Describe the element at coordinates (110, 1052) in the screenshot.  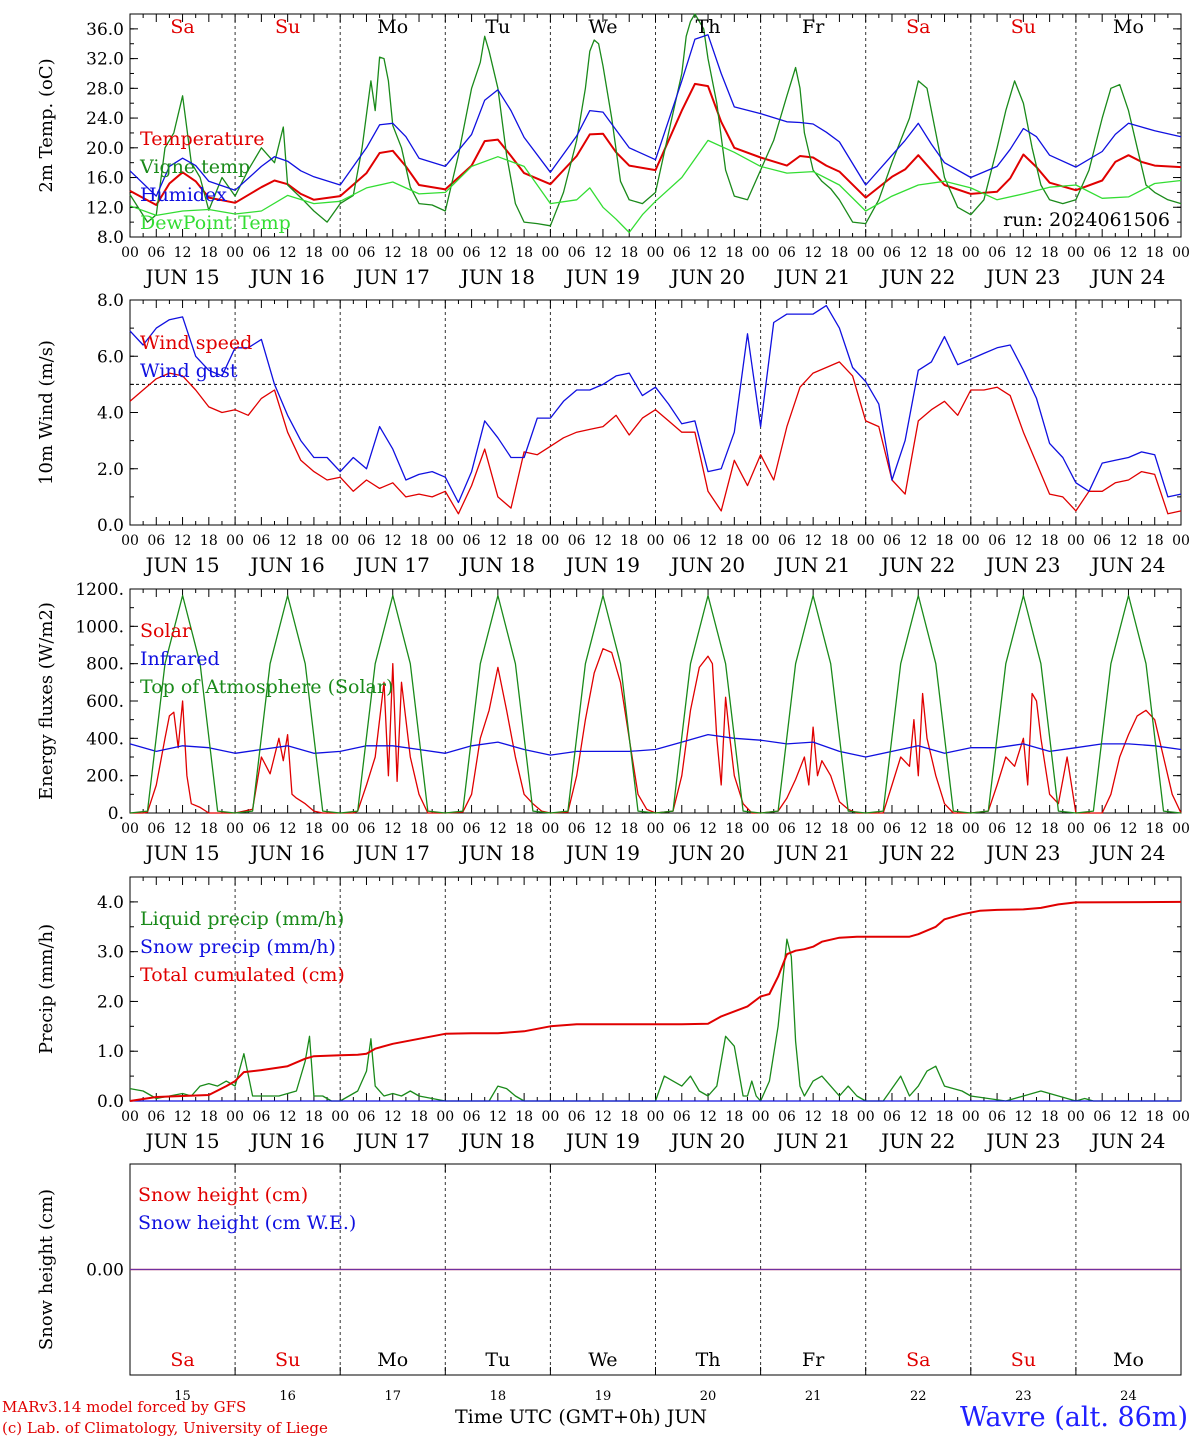
I see `y-tick-label: 1.0` at that location.